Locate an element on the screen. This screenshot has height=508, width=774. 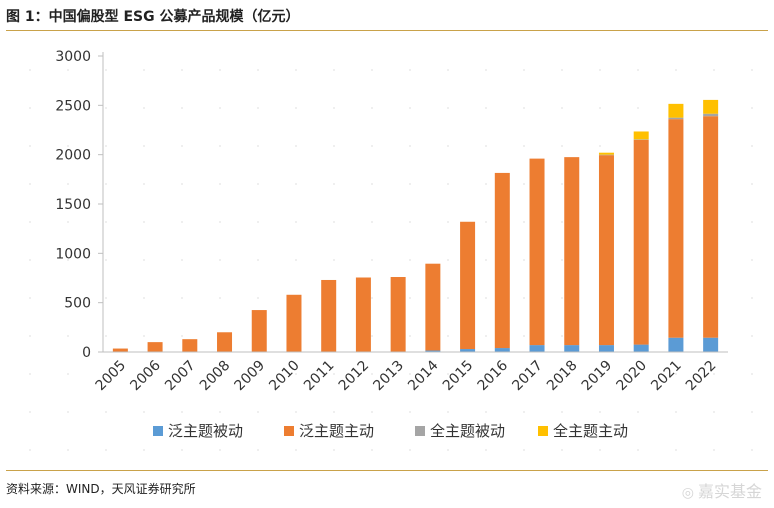
footer-rule is located at coordinates (387, 470).